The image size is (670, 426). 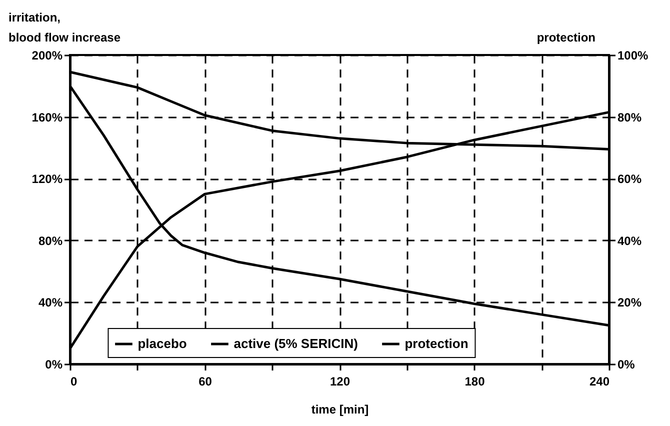 What do you see at coordinates (630, 179) in the screenshot?
I see `y2-tick-label: 60%` at bounding box center [630, 179].